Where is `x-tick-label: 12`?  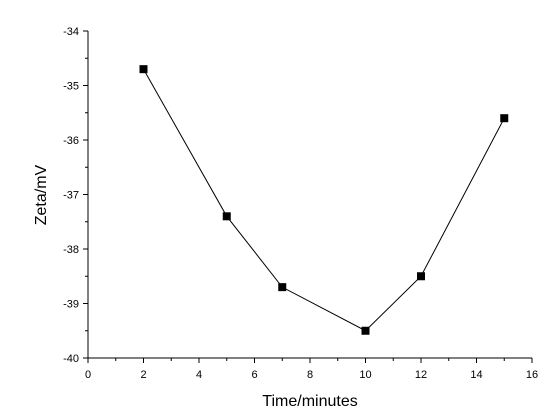 x-tick-label: 12 is located at coordinates (421, 375).